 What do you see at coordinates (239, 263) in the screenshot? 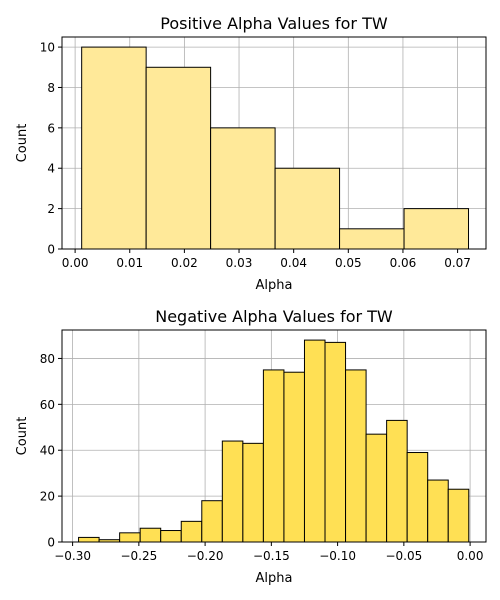
I see `x-tick-label-3: 0.03` at bounding box center [239, 263].